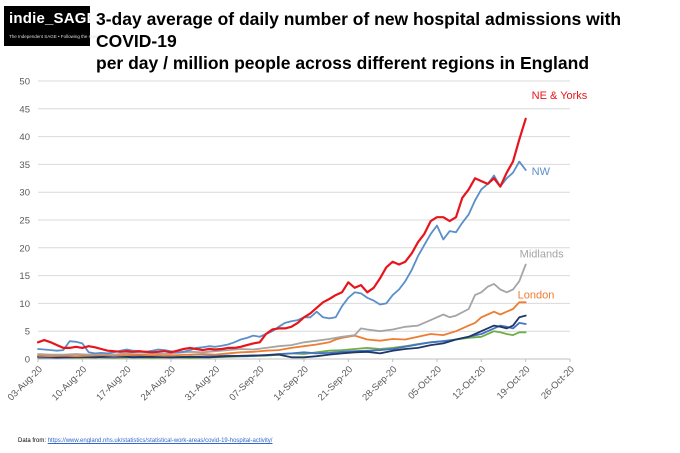 This screenshot has width=680, height=453. Describe the element at coordinates (24, 304) in the screenshot. I see `y-tick-label: 10` at that location.